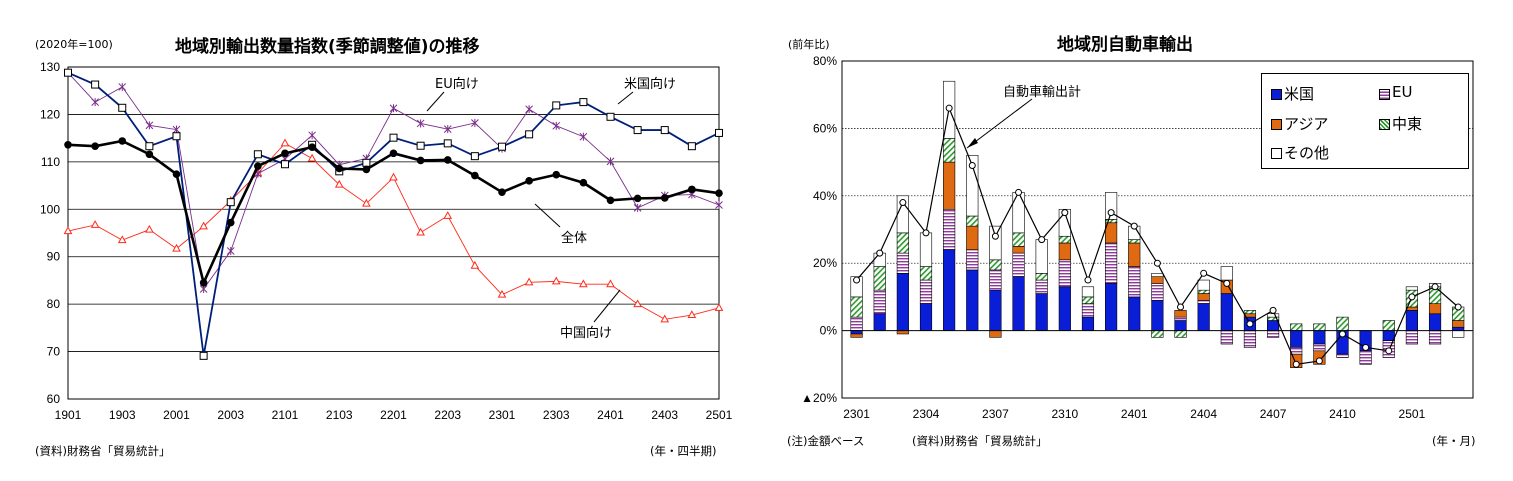 Image resolution: width=1513 pixels, height=481 pixels. Describe the element at coordinates (586, 333) in the screenshot. I see `annot-china: 中国向け` at that location.